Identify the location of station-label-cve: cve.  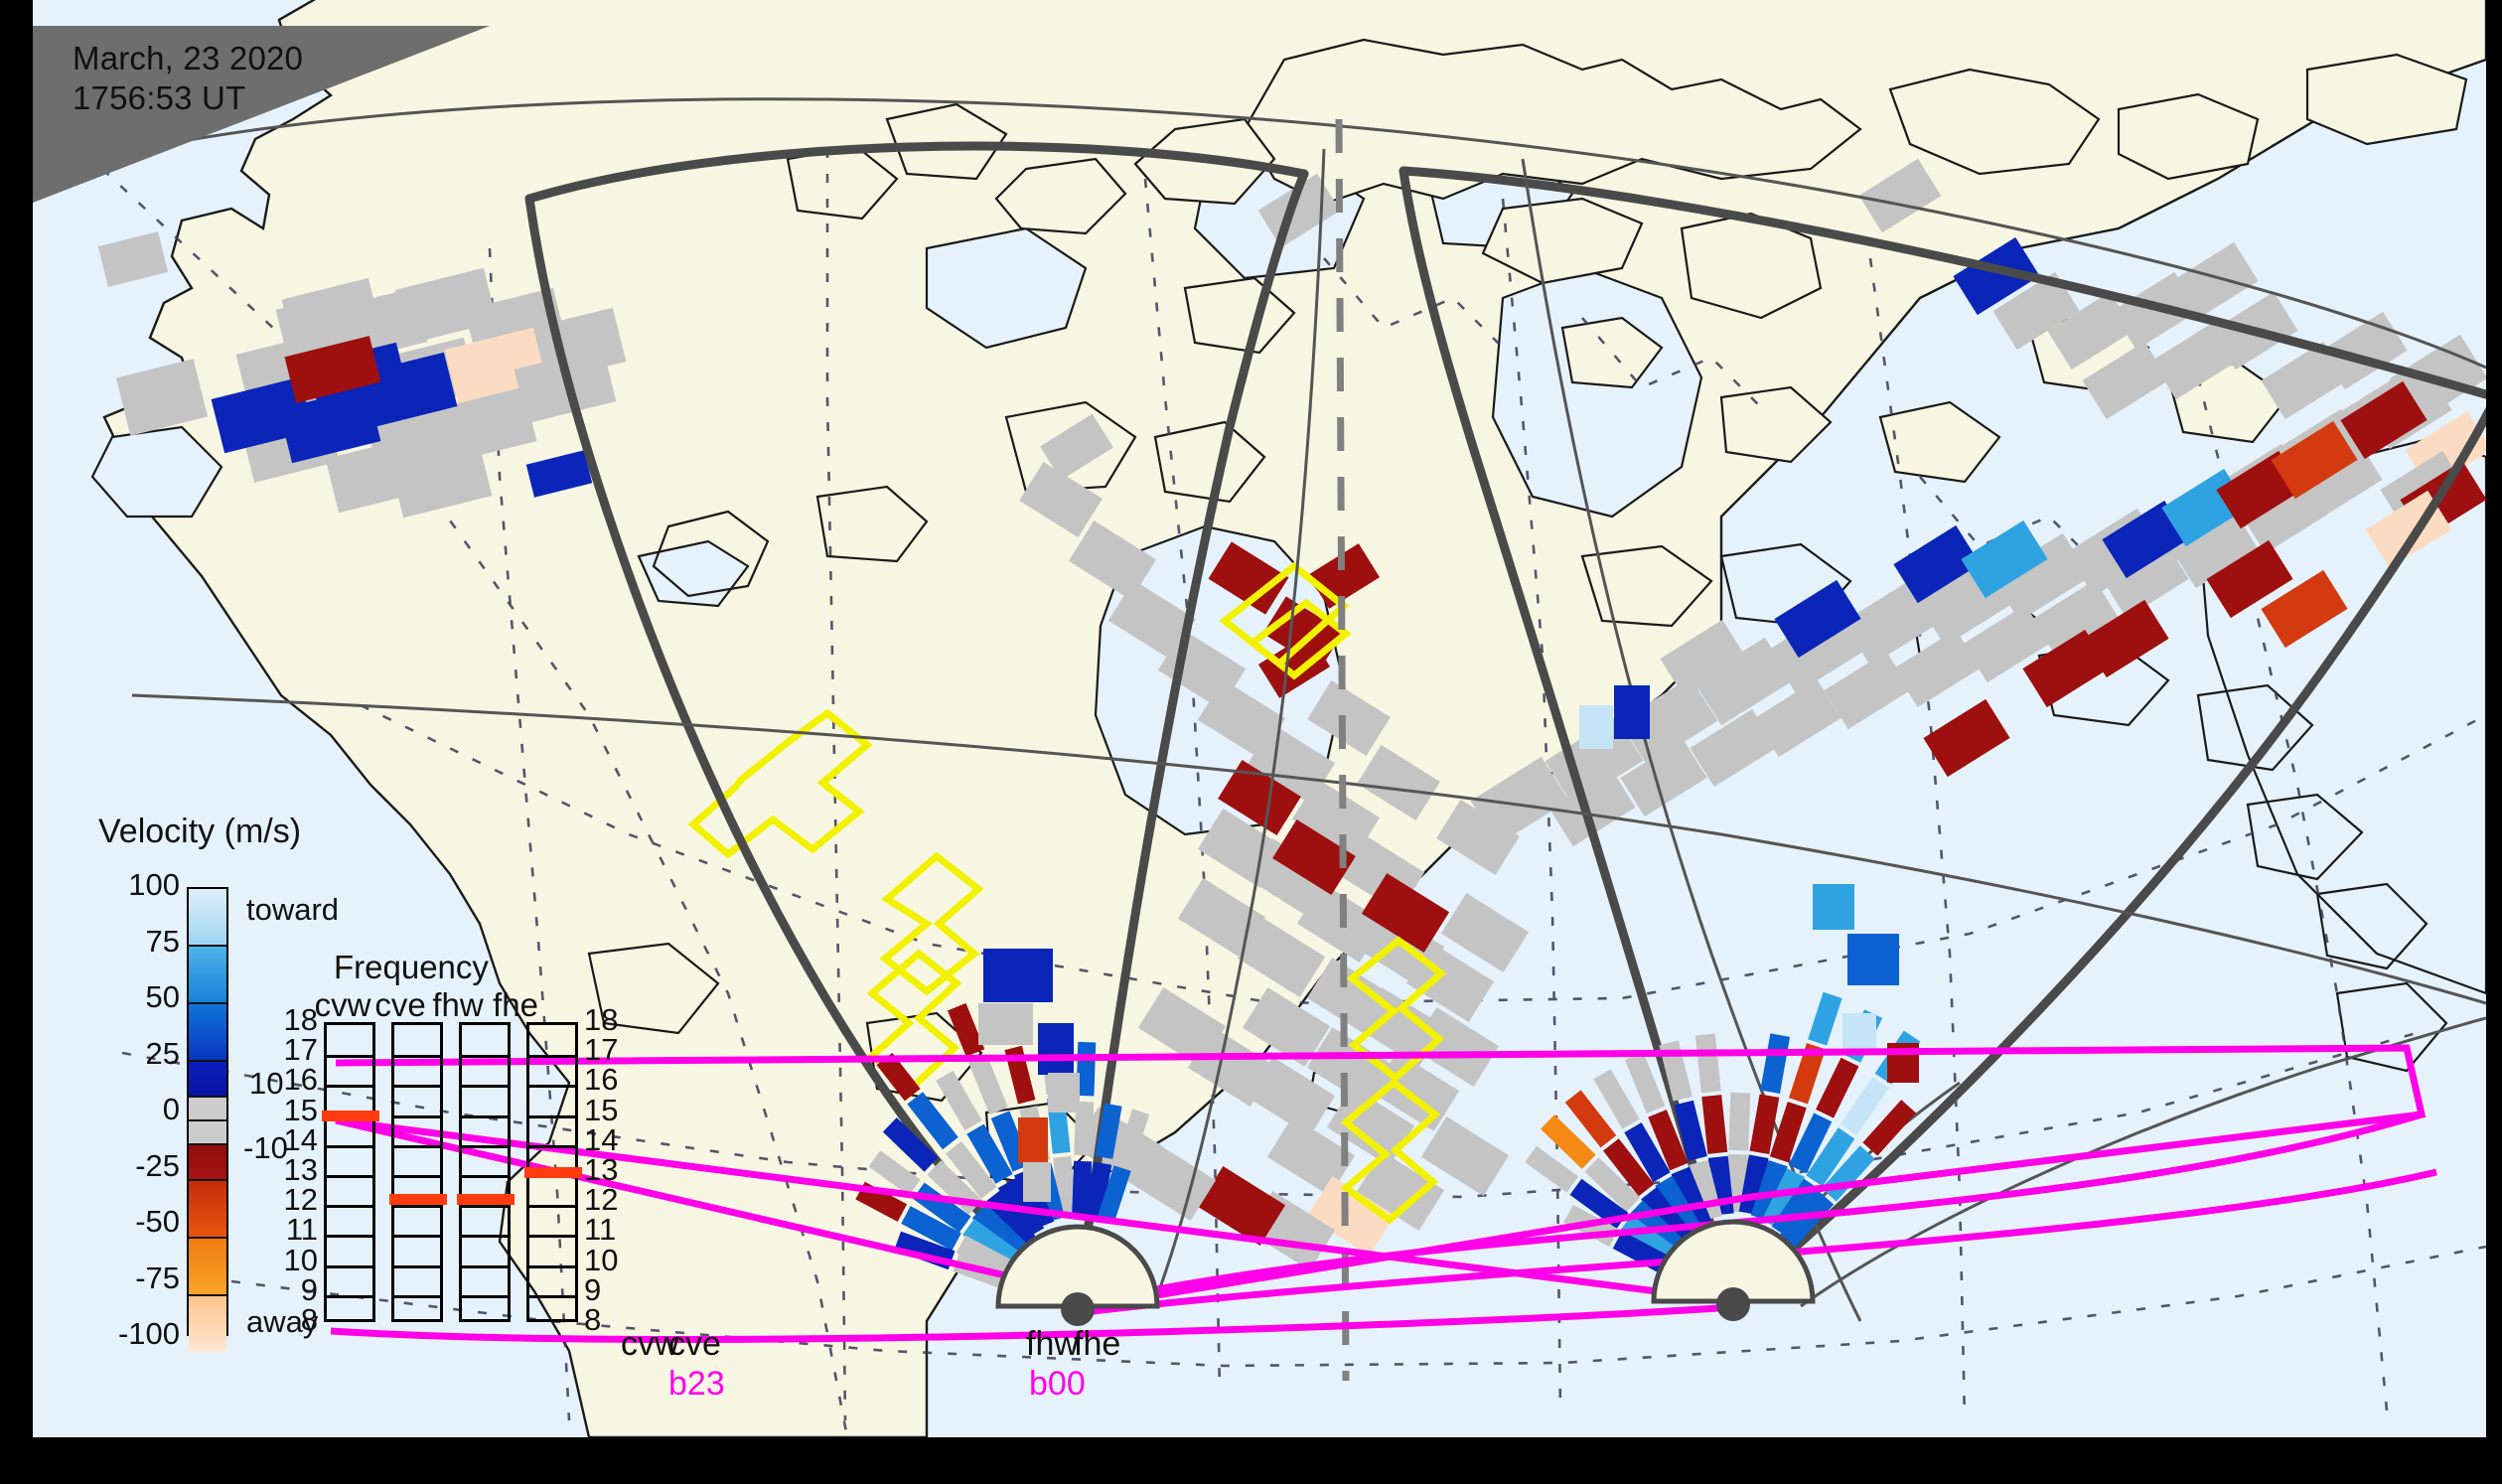
(694, 1344).